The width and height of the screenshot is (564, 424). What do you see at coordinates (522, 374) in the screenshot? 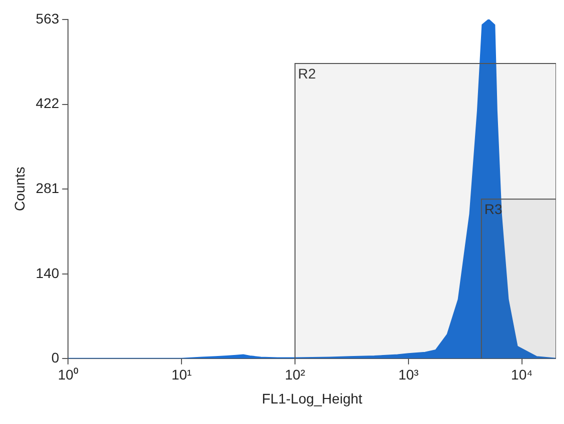
I see `x-tick-label: 10⁴` at bounding box center [522, 374].